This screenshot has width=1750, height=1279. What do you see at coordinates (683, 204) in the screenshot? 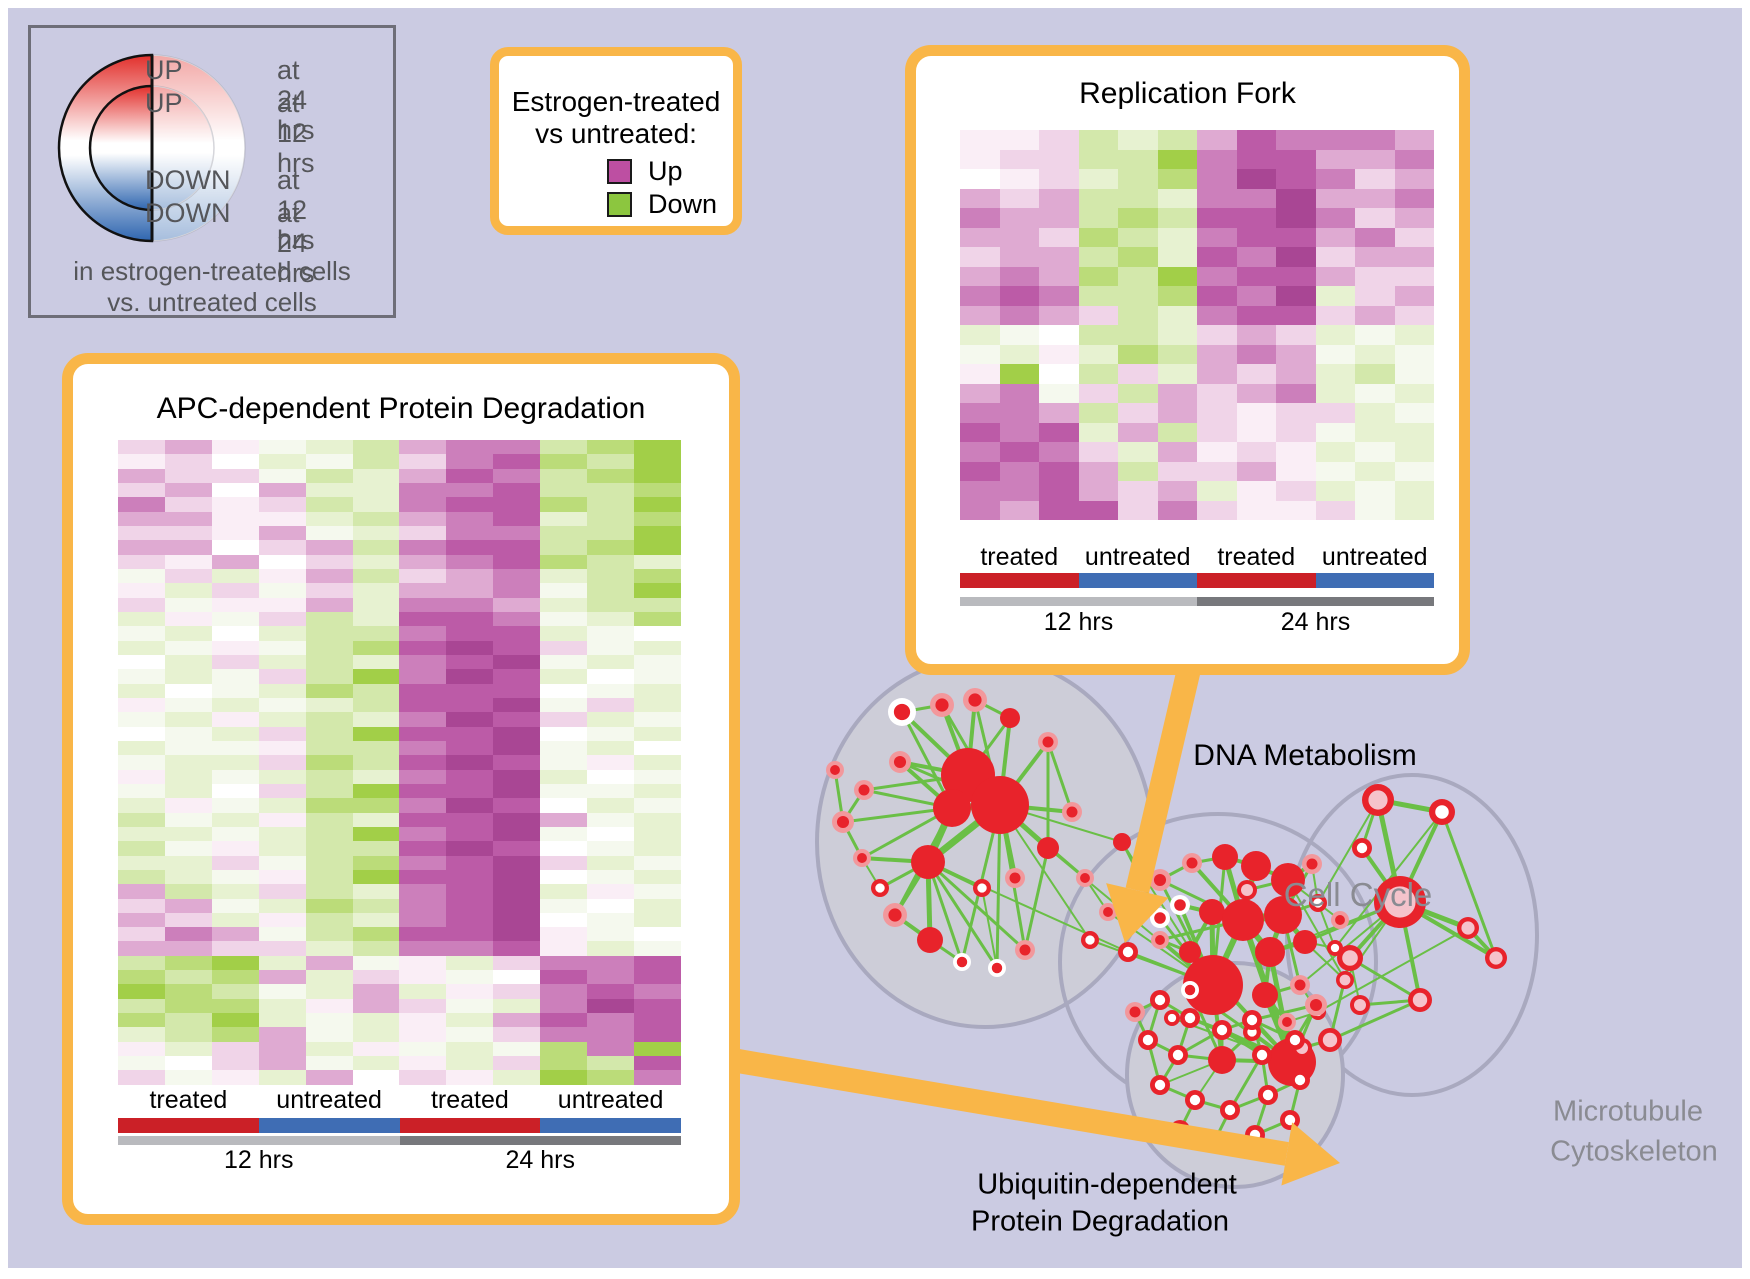
I see `down-label: Down` at bounding box center [683, 204].